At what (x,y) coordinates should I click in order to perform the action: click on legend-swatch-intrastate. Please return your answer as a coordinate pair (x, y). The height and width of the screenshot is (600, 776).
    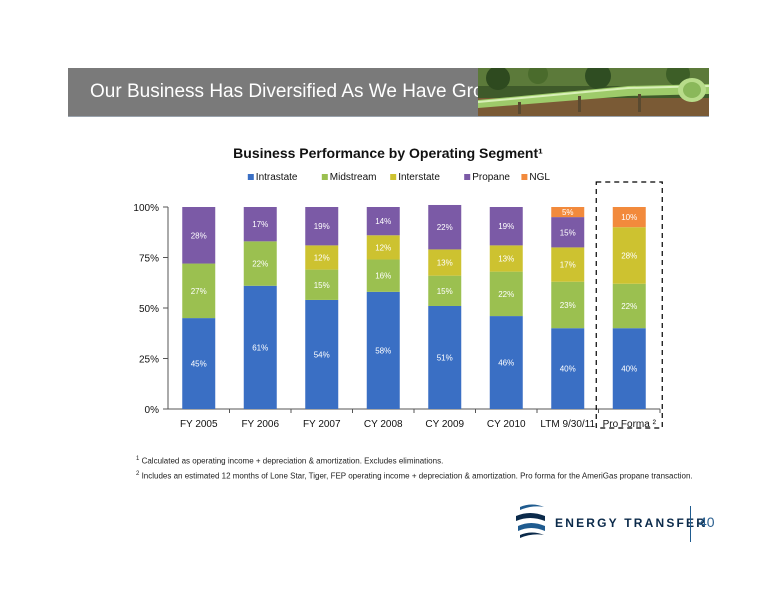
    Looking at the image, I should click on (250, 177).